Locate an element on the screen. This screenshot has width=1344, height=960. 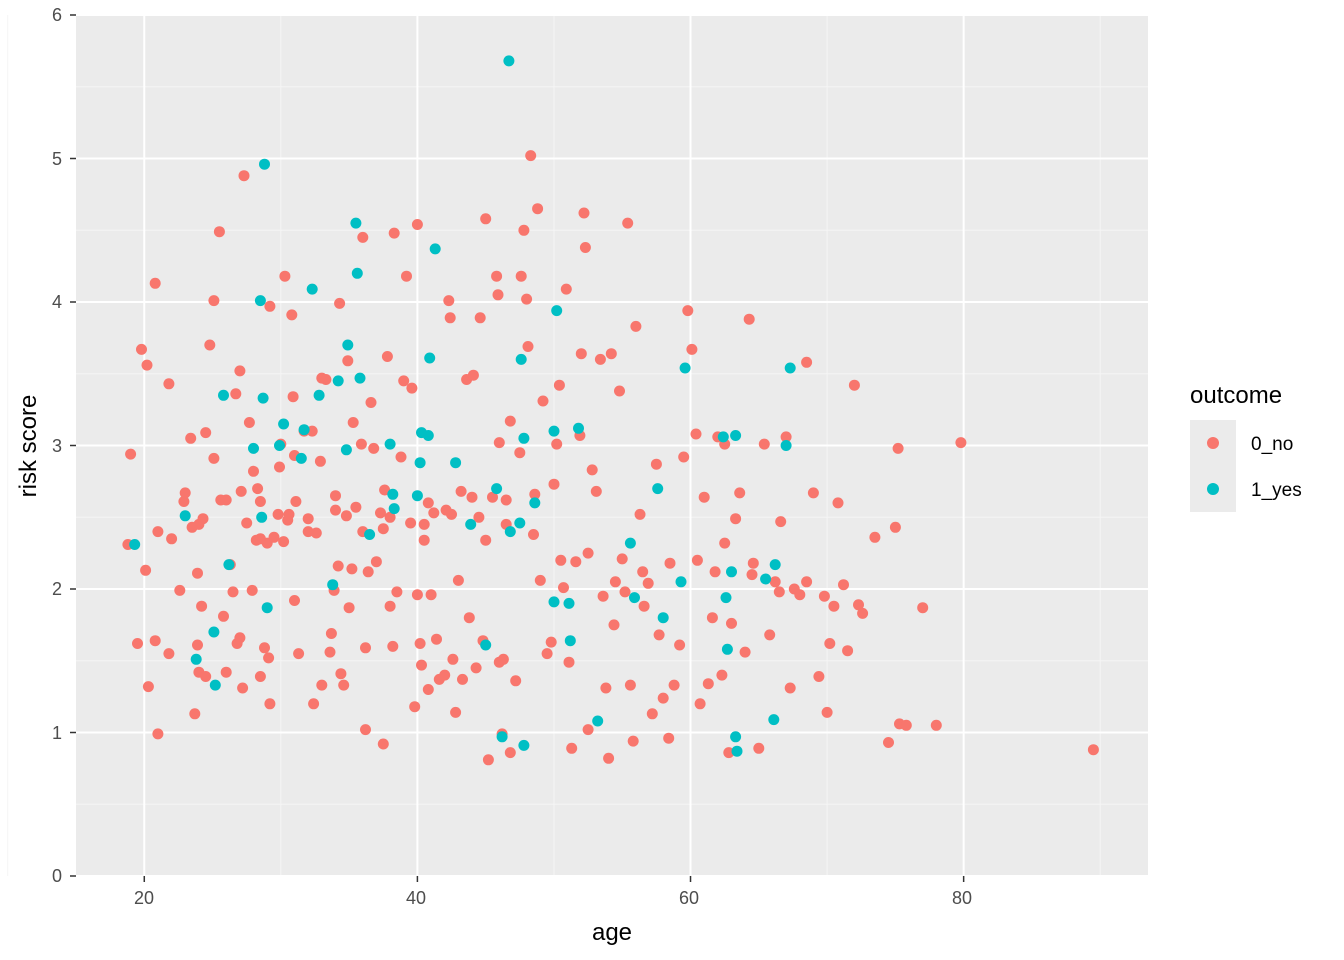
legend-title: outcome is located at coordinates (1236, 395).